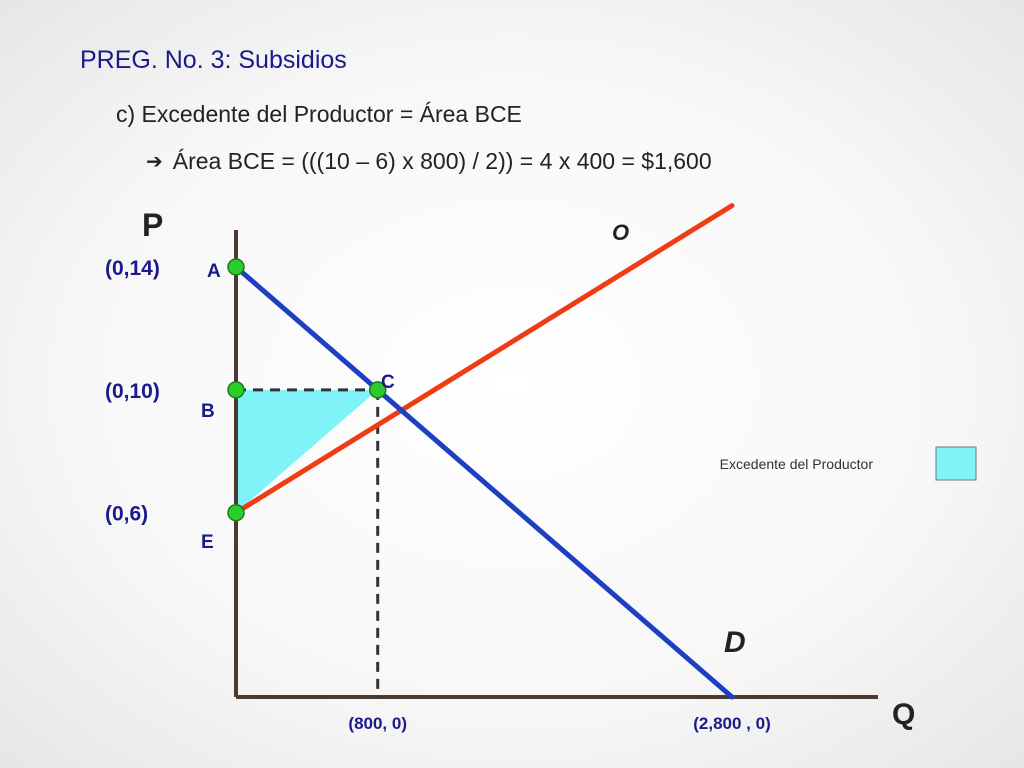 Image resolution: width=1024 pixels, height=768 pixels. Describe the element at coordinates (214, 271) in the screenshot. I see `point-label-a: A` at that location.